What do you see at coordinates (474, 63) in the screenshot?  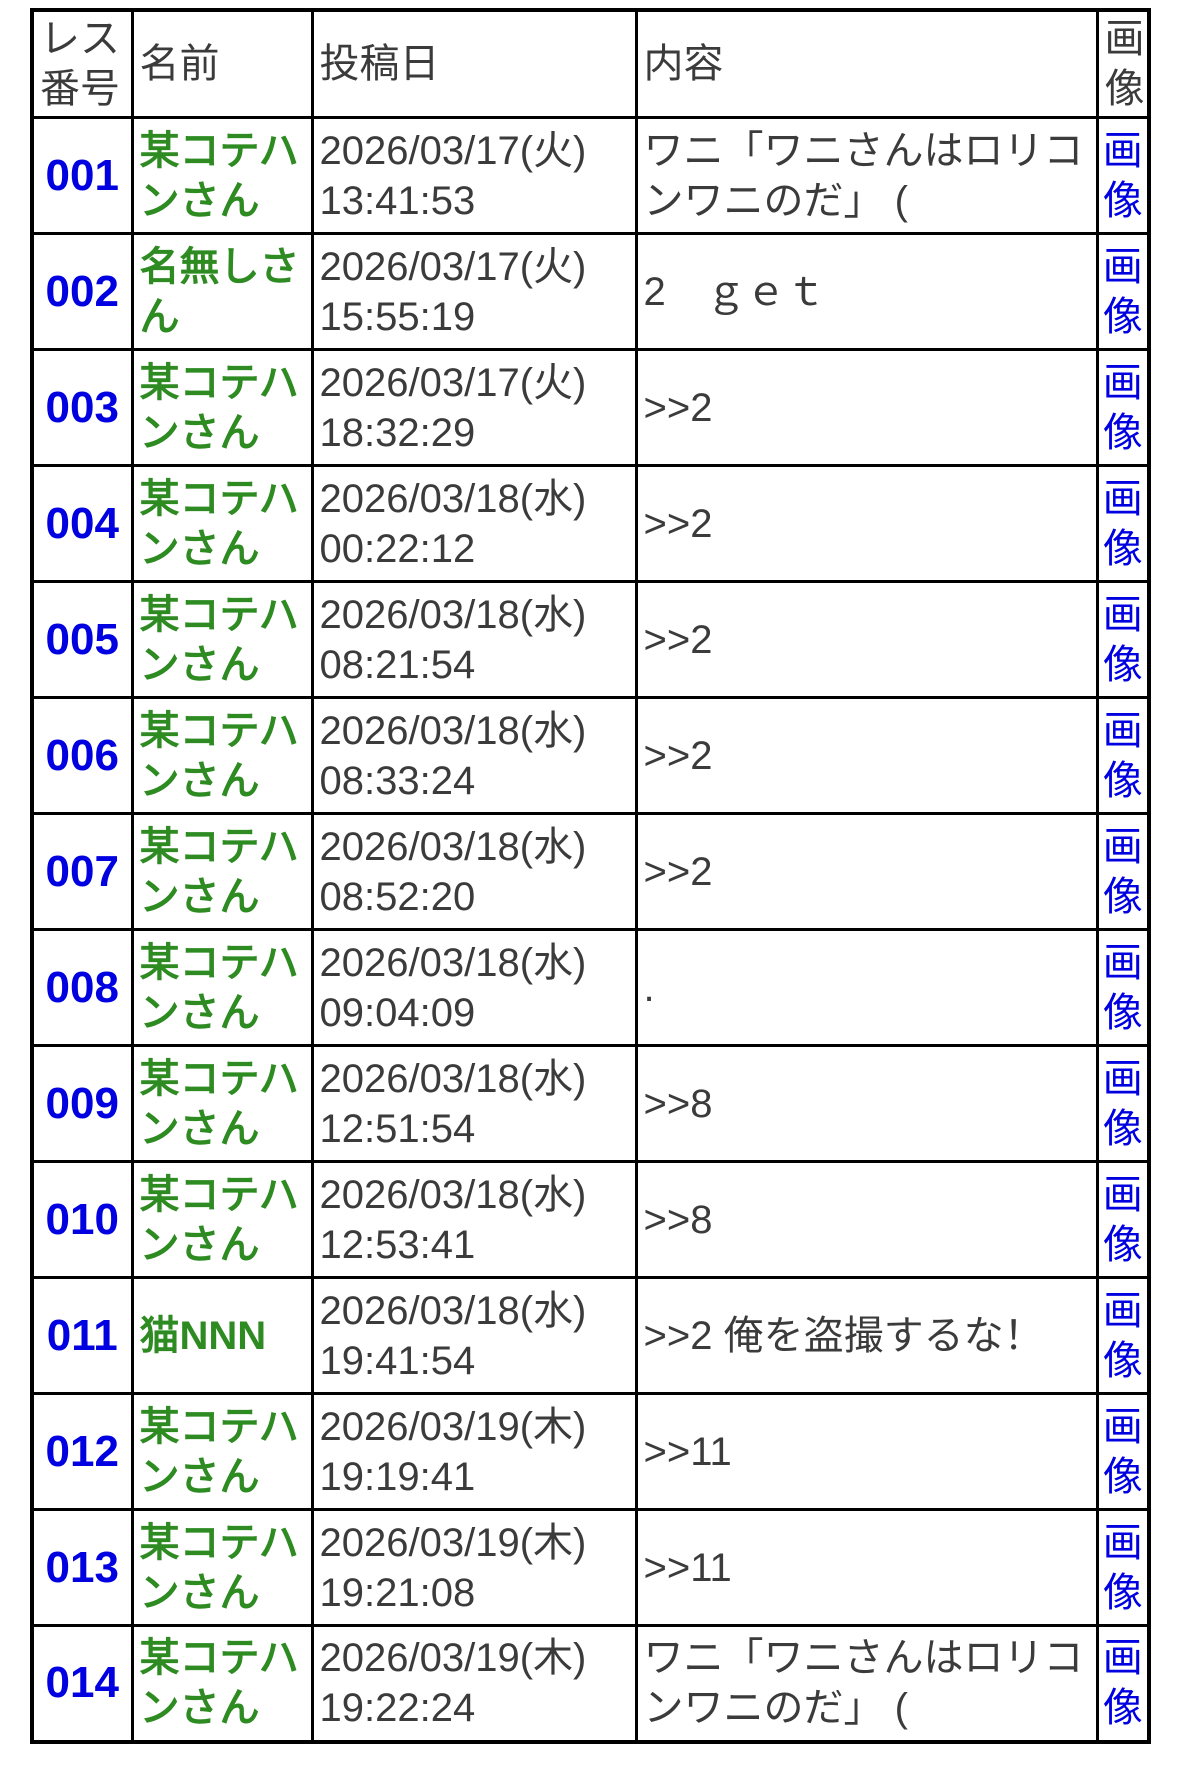 I see `column-header-date: 投稿日` at bounding box center [474, 63].